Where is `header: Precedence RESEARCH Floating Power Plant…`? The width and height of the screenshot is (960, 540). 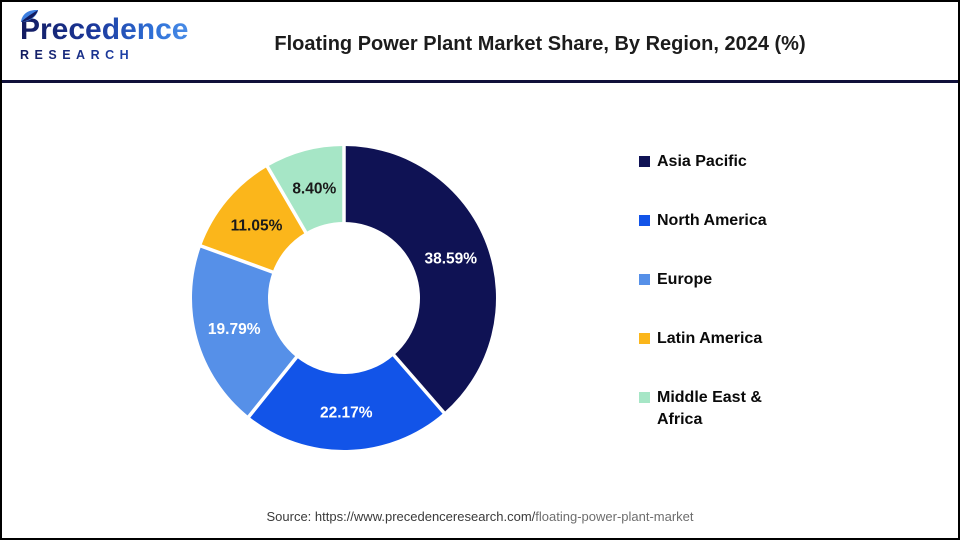
header: Precedence RESEARCH Floating Power Plant… is located at coordinates (480, 42).